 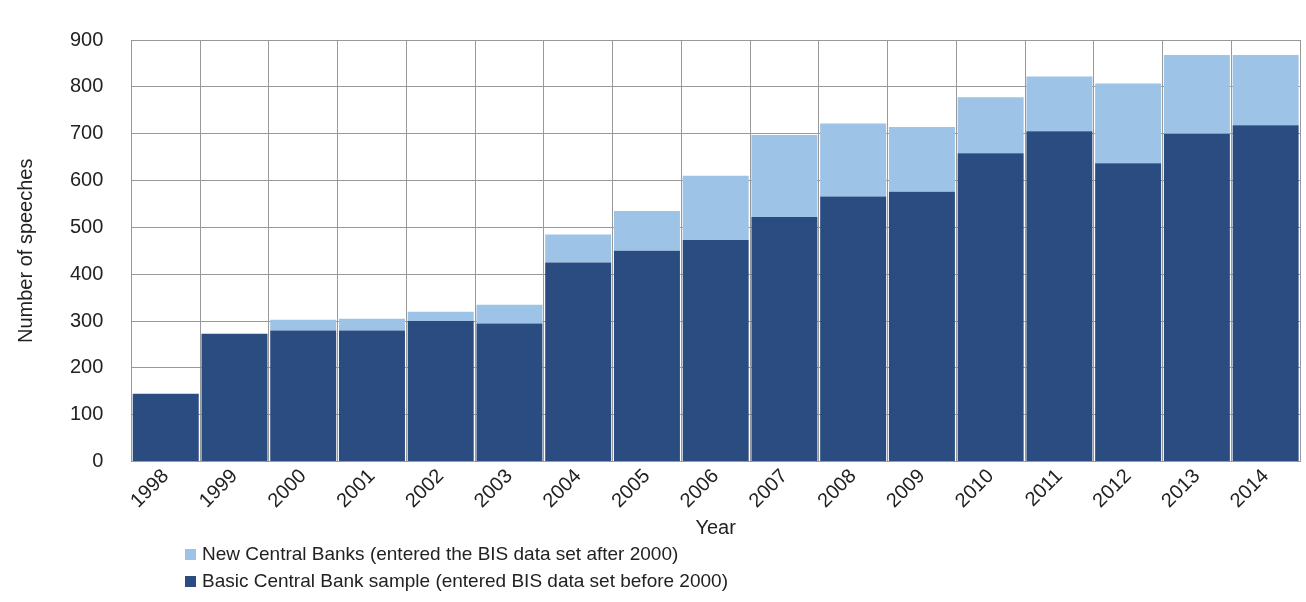 I want to click on y-tick-label: 300, so click(x=86, y=319).